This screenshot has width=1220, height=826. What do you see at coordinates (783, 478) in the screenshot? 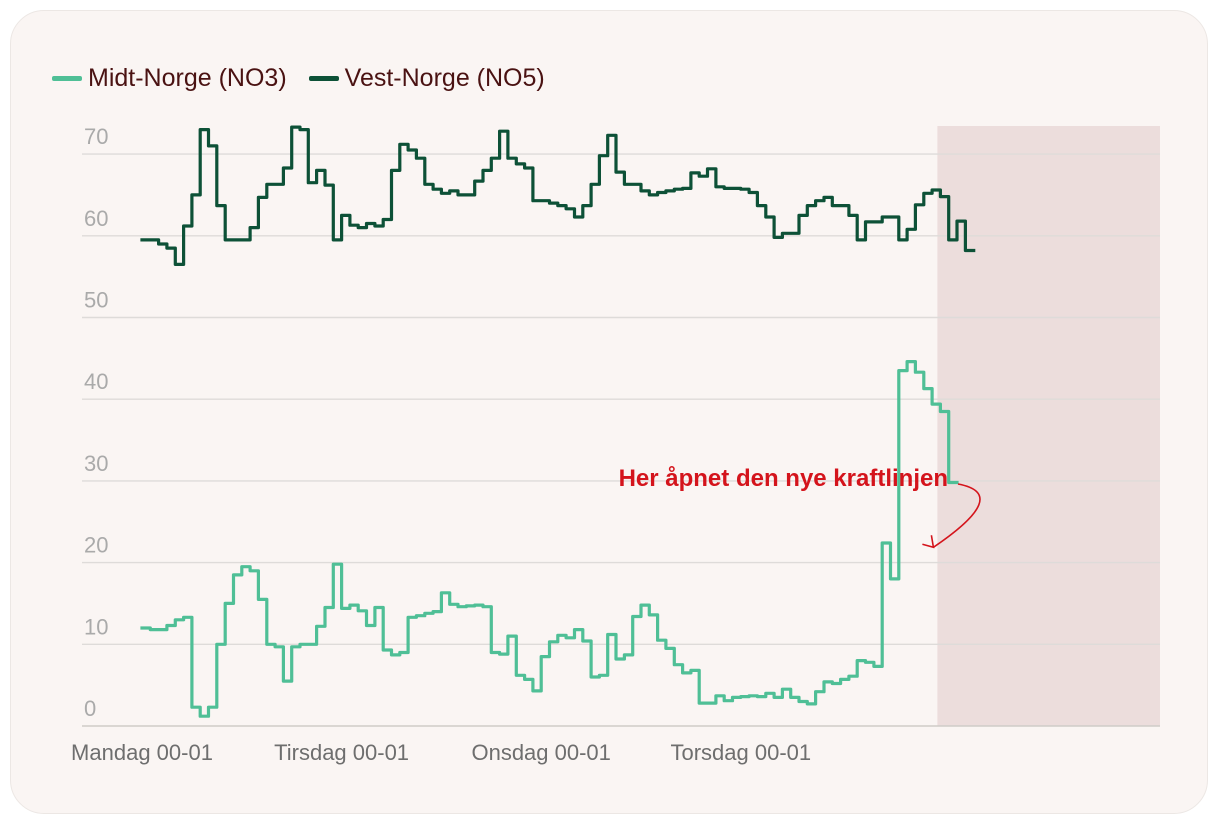
I see `annotation-label: Her åpnet den nye kraftlinjen` at bounding box center [783, 478].